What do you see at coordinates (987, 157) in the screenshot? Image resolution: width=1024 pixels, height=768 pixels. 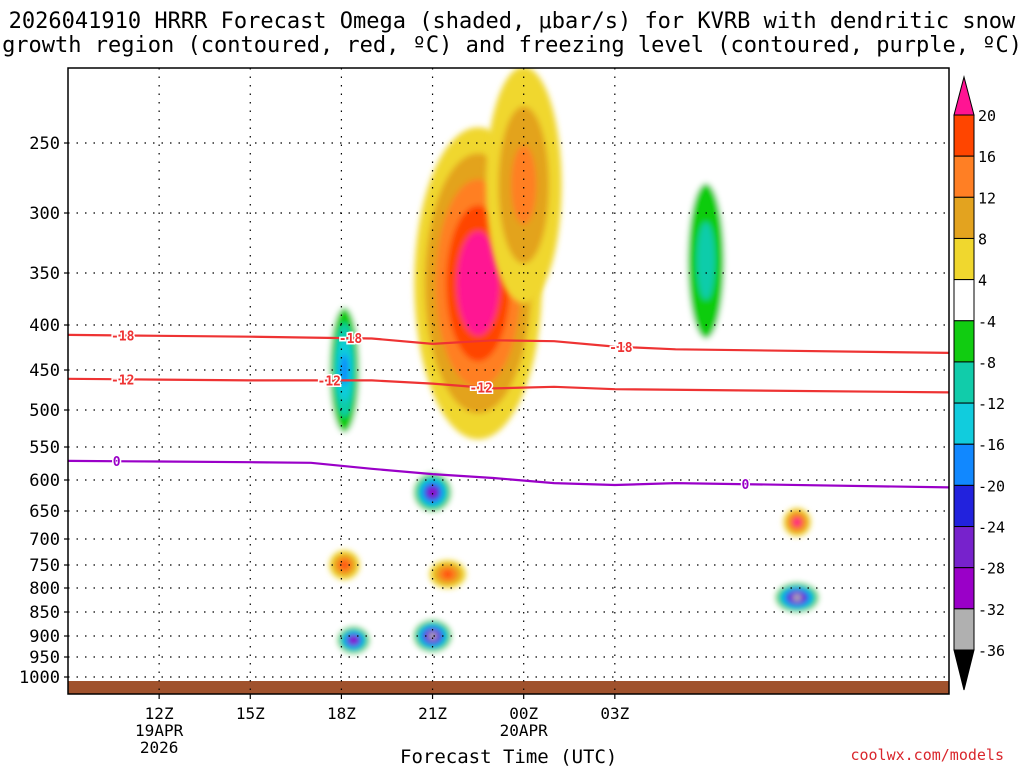 I see `colorbar-label: 16` at bounding box center [987, 157].